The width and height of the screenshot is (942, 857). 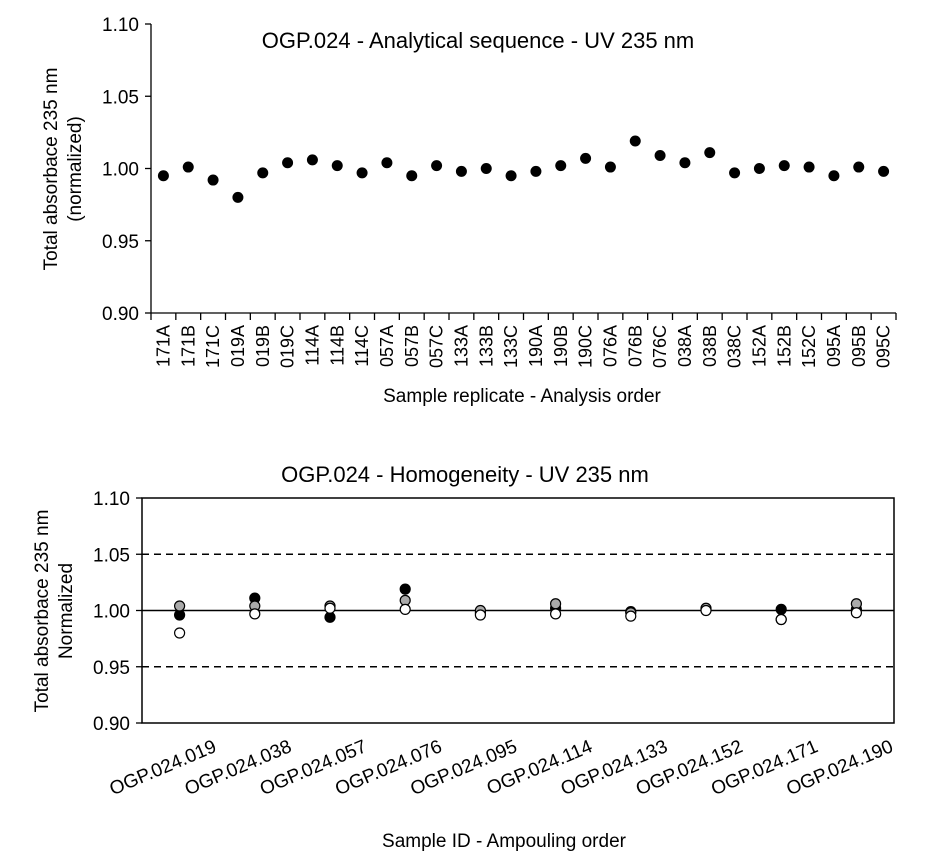 What do you see at coordinates (120, 25) in the screenshot?
I see `chart1-y-tick-label: 1.10` at bounding box center [120, 25].